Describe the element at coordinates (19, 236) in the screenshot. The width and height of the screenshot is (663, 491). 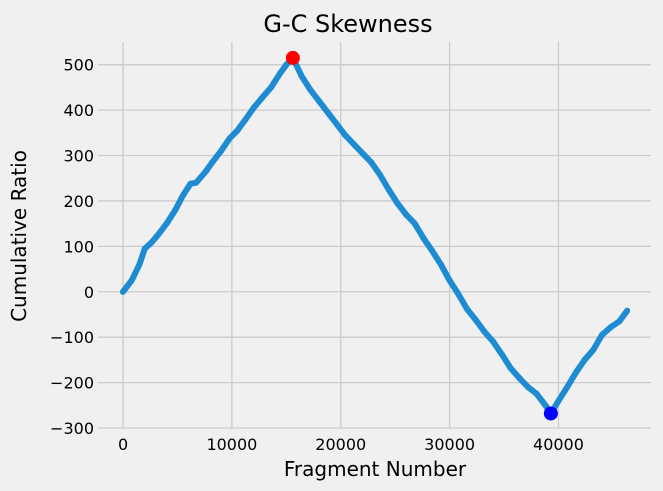
I see `y-axis-title: Cumulative Ratio` at that location.